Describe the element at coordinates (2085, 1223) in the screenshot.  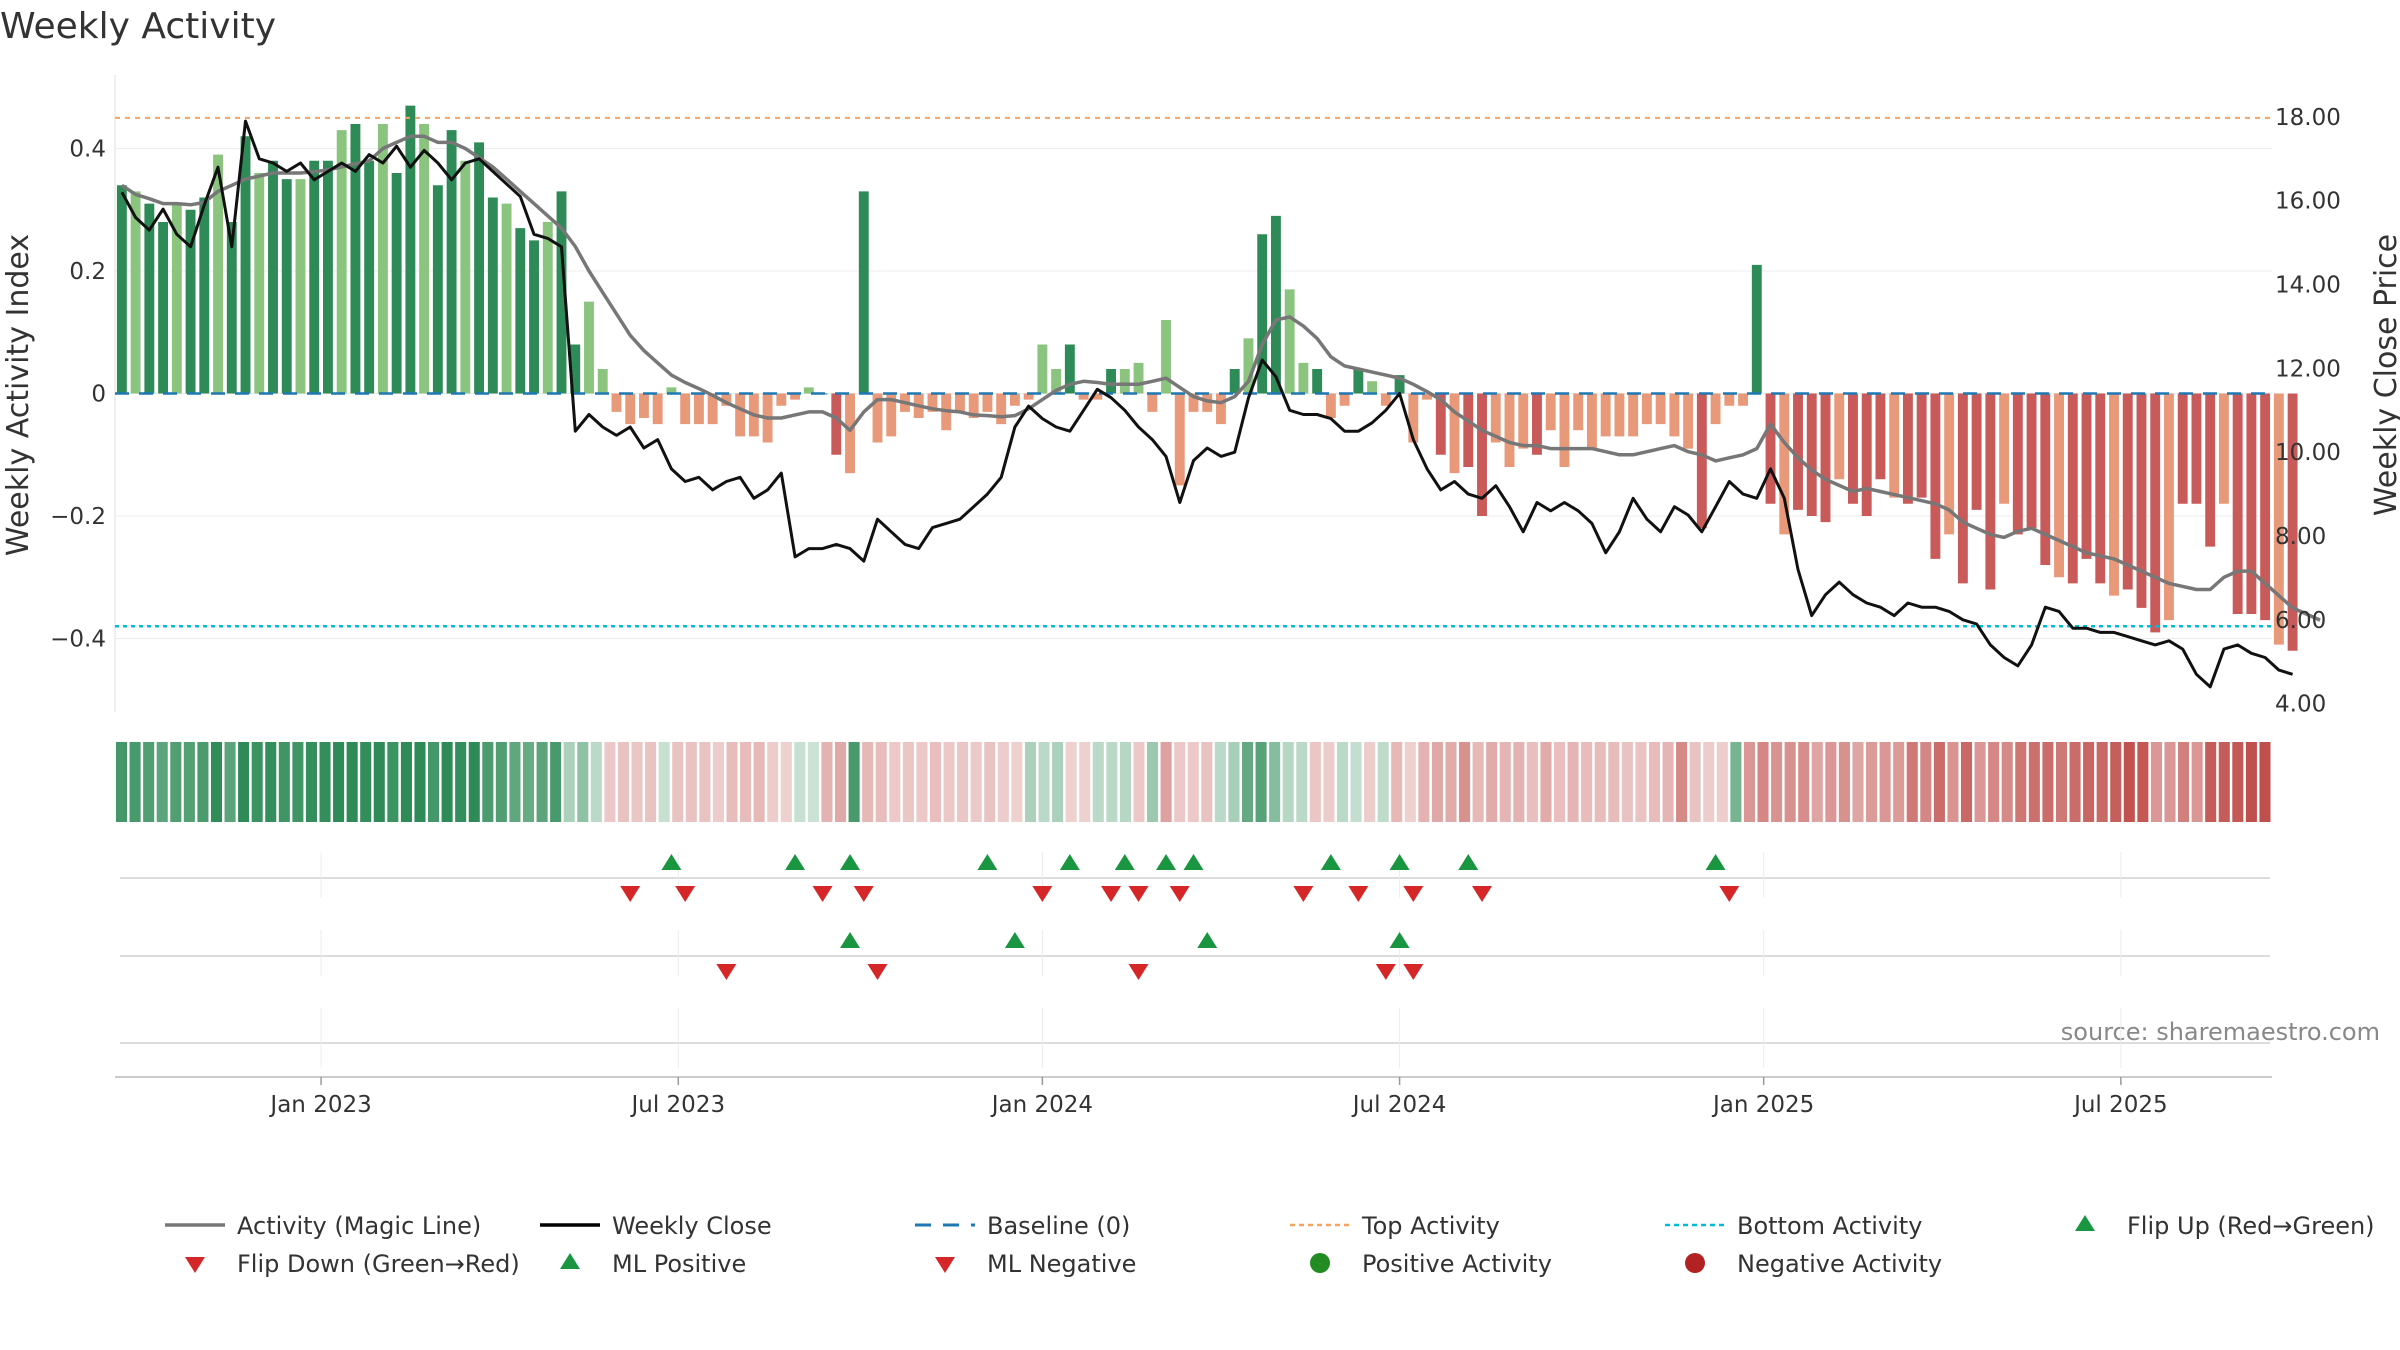
I see `legend-swatch-triangle-up-icon` at that location.